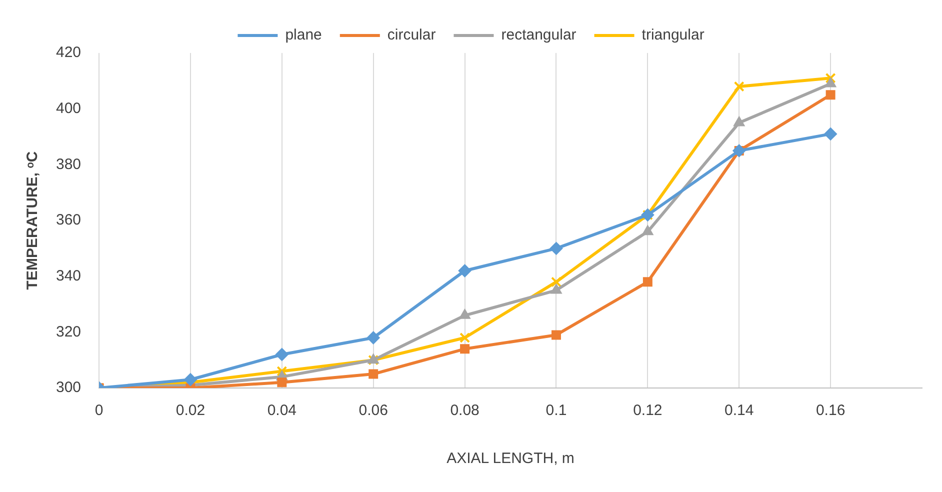 The image size is (942, 492). What do you see at coordinates (69, 164) in the screenshot?
I see `y-tick-label: 380` at bounding box center [69, 164].